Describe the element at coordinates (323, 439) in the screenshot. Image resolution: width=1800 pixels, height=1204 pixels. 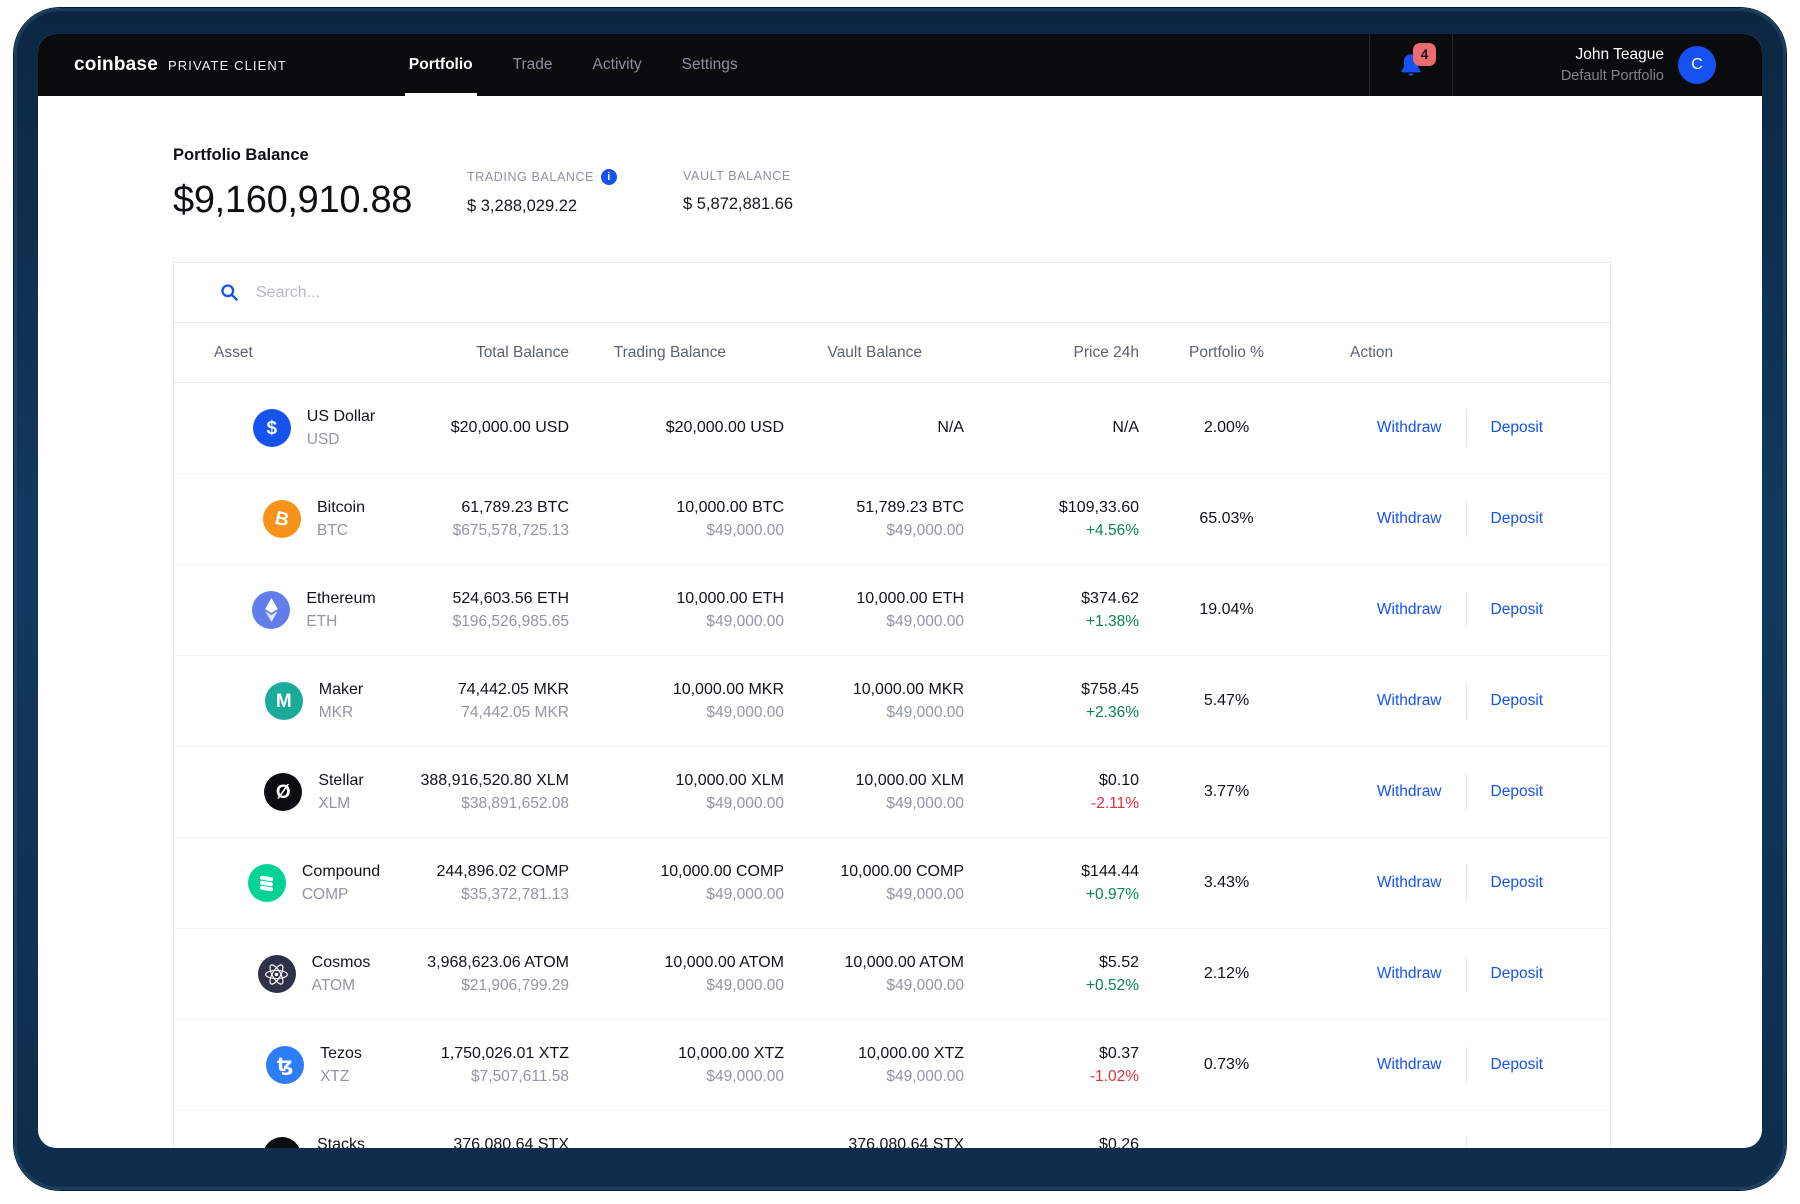
I see `asset-symbol: USD` at that location.